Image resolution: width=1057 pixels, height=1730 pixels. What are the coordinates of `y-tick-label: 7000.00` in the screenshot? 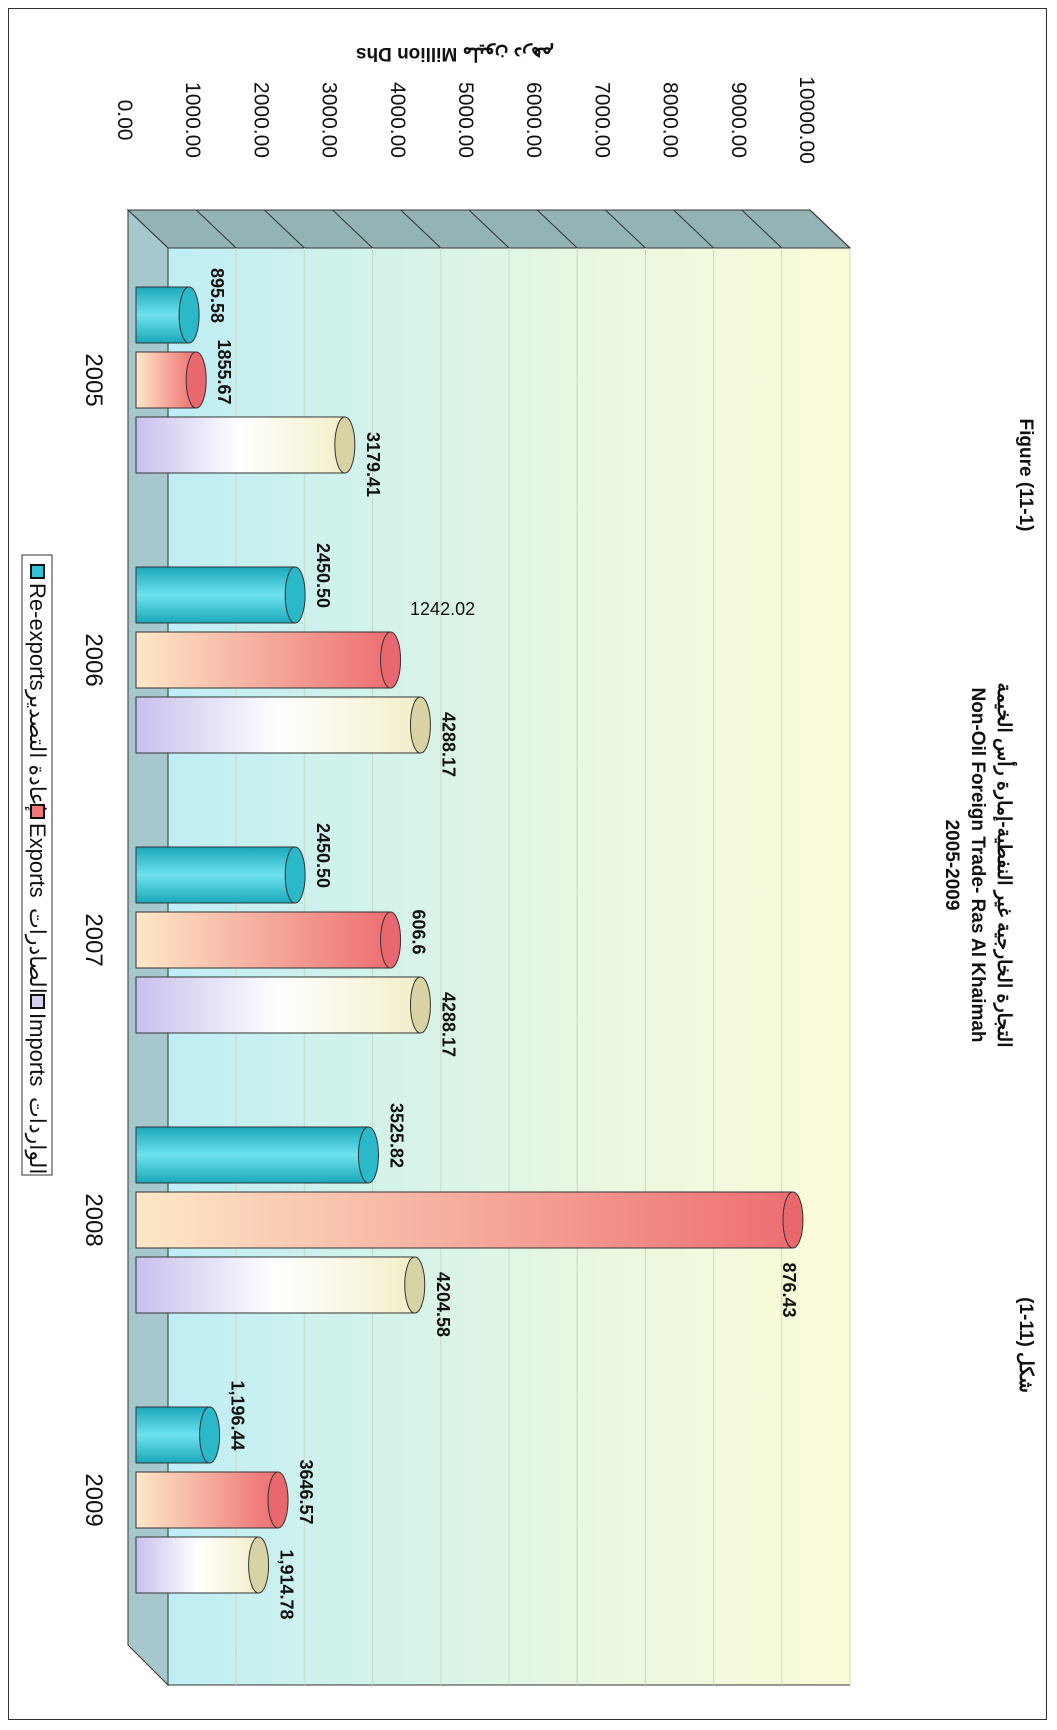 It's located at (601, 120).